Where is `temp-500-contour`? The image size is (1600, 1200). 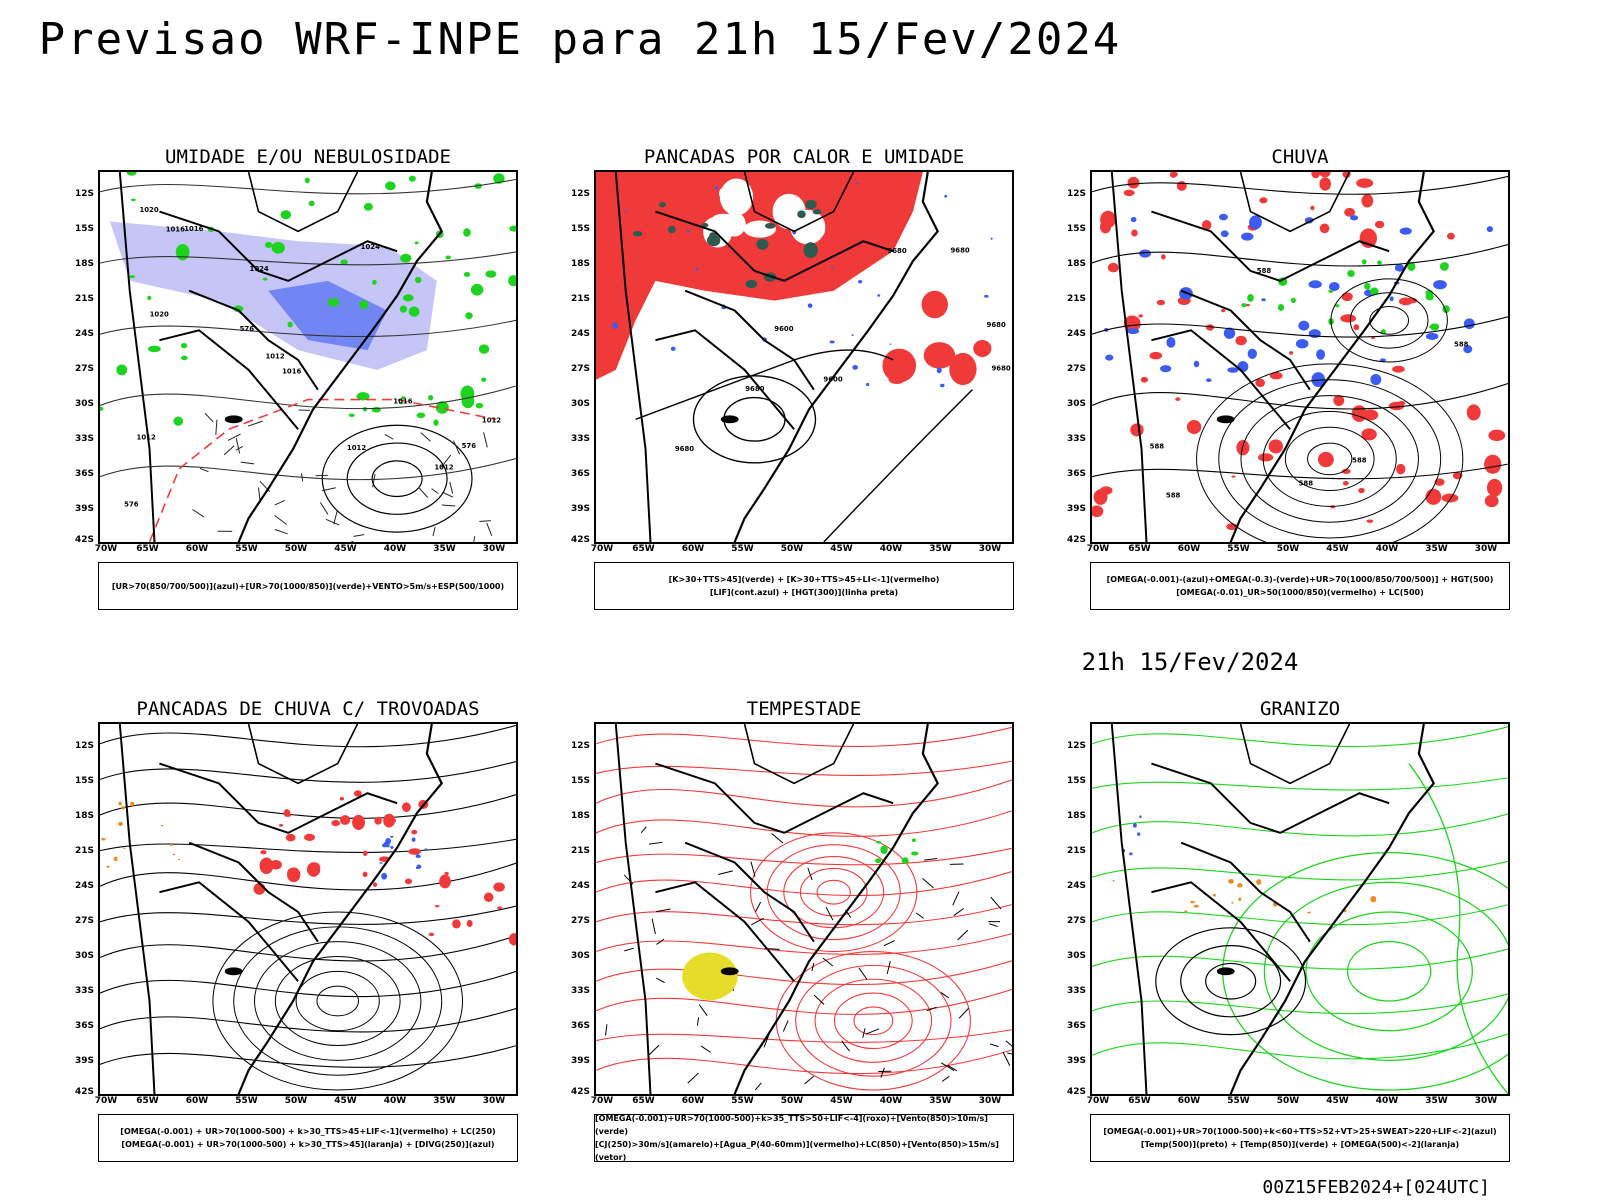
temp-500-contour is located at coordinates (1231, 981).